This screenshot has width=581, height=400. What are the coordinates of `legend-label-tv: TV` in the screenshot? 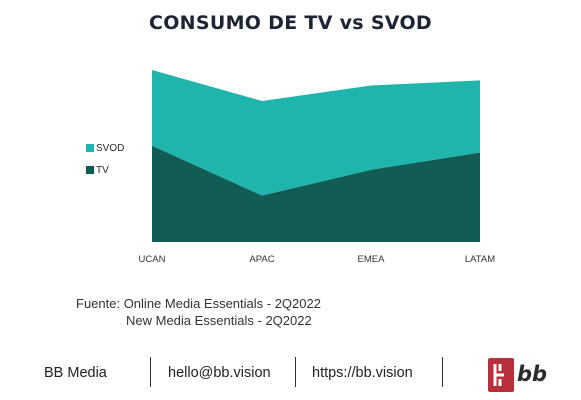 It's located at (102, 170).